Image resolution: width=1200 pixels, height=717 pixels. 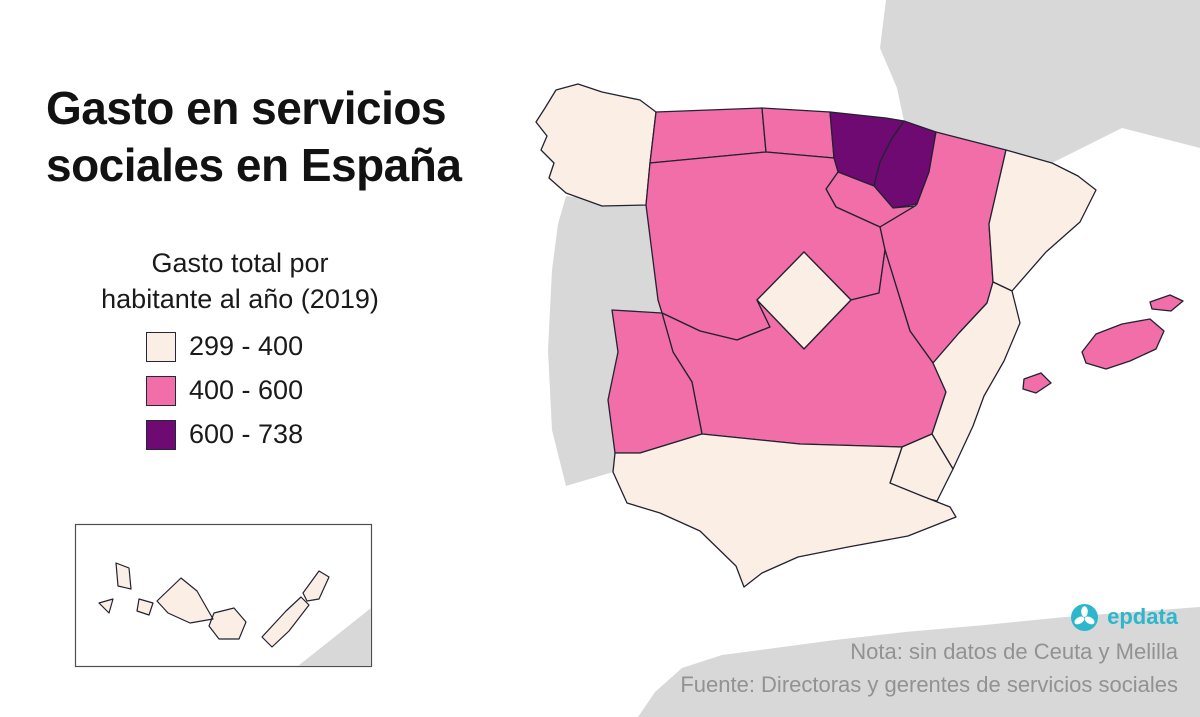 What do you see at coordinates (605, 341) in the screenshot?
I see `portugal-shape` at bounding box center [605, 341].